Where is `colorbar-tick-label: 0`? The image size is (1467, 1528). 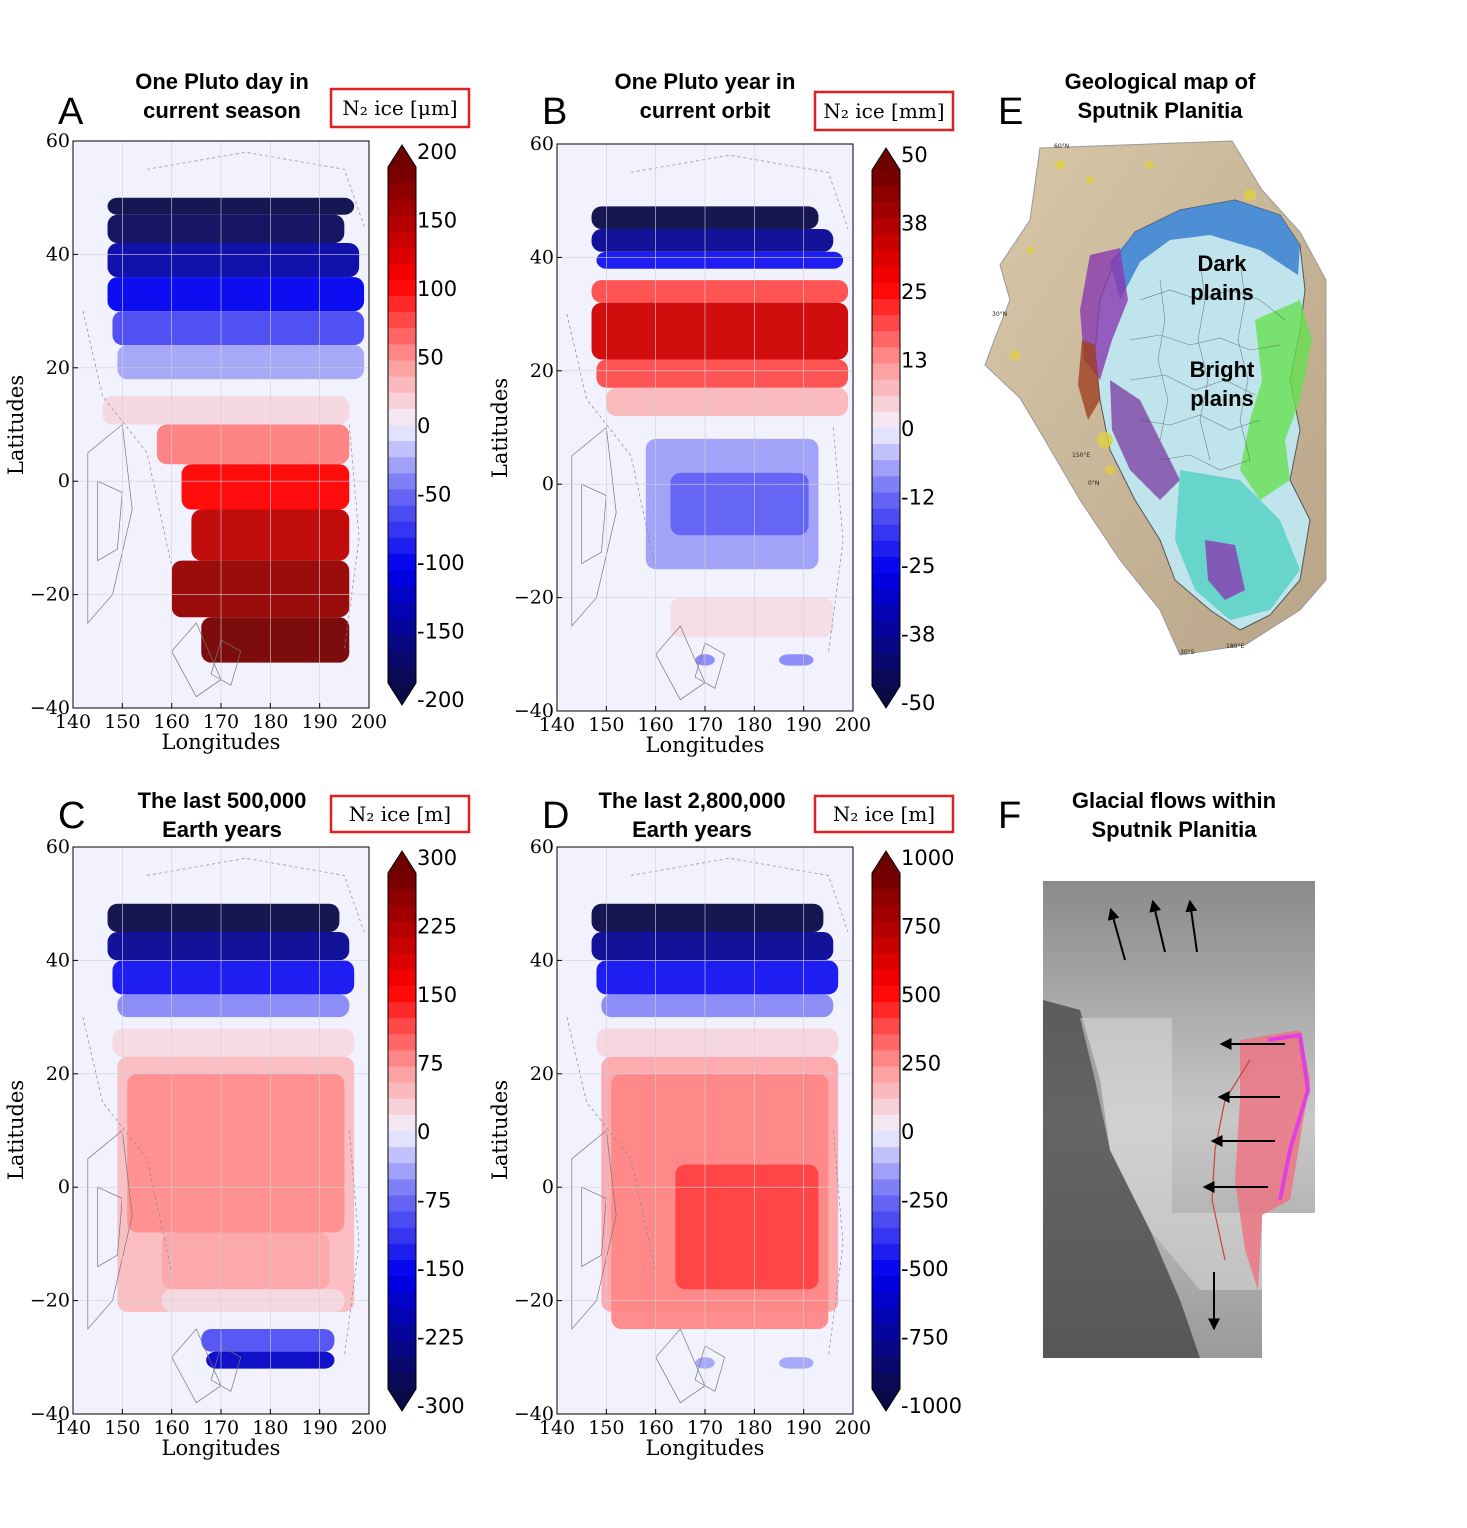 colorbar-tick-label: 0 is located at coordinates (423, 1132).